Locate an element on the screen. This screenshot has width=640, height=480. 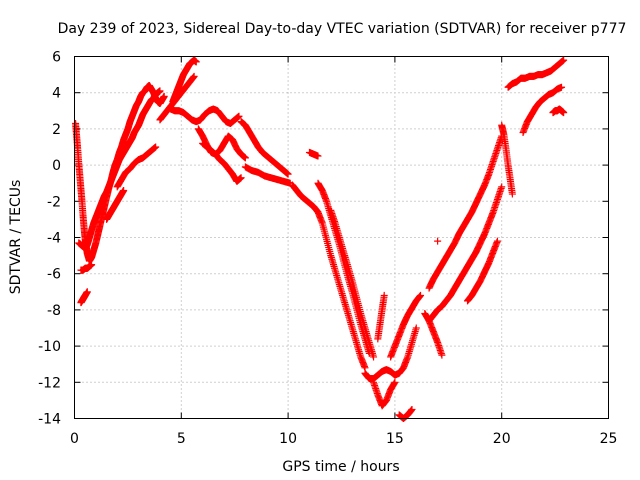
x-tick-labels: 0 5 10 15 20 25 is located at coordinates (343, 439).